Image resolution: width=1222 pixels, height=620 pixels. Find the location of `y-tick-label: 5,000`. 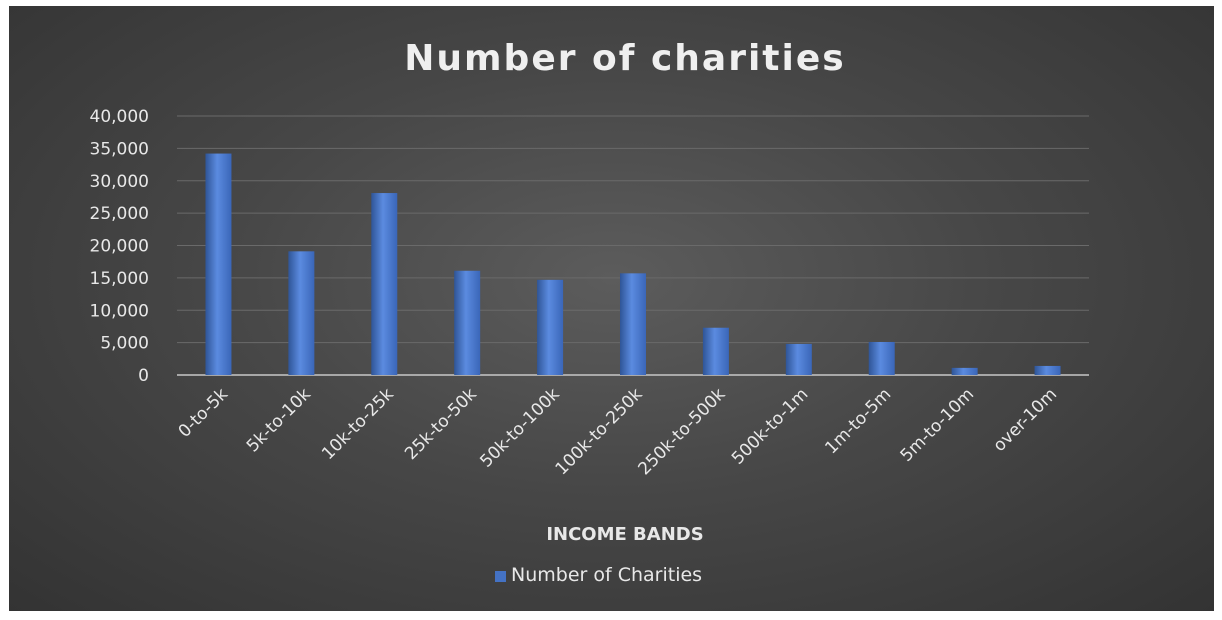

y-tick-label: 5,000 is located at coordinates (124, 344).